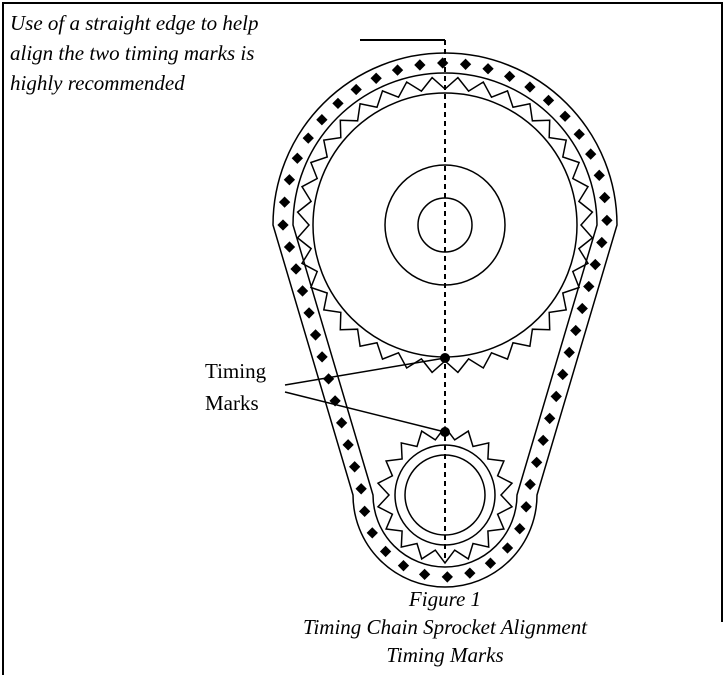  What do you see at coordinates (97, 83) in the screenshot?
I see `note-text: highly recommended` at bounding box center [97, 83].